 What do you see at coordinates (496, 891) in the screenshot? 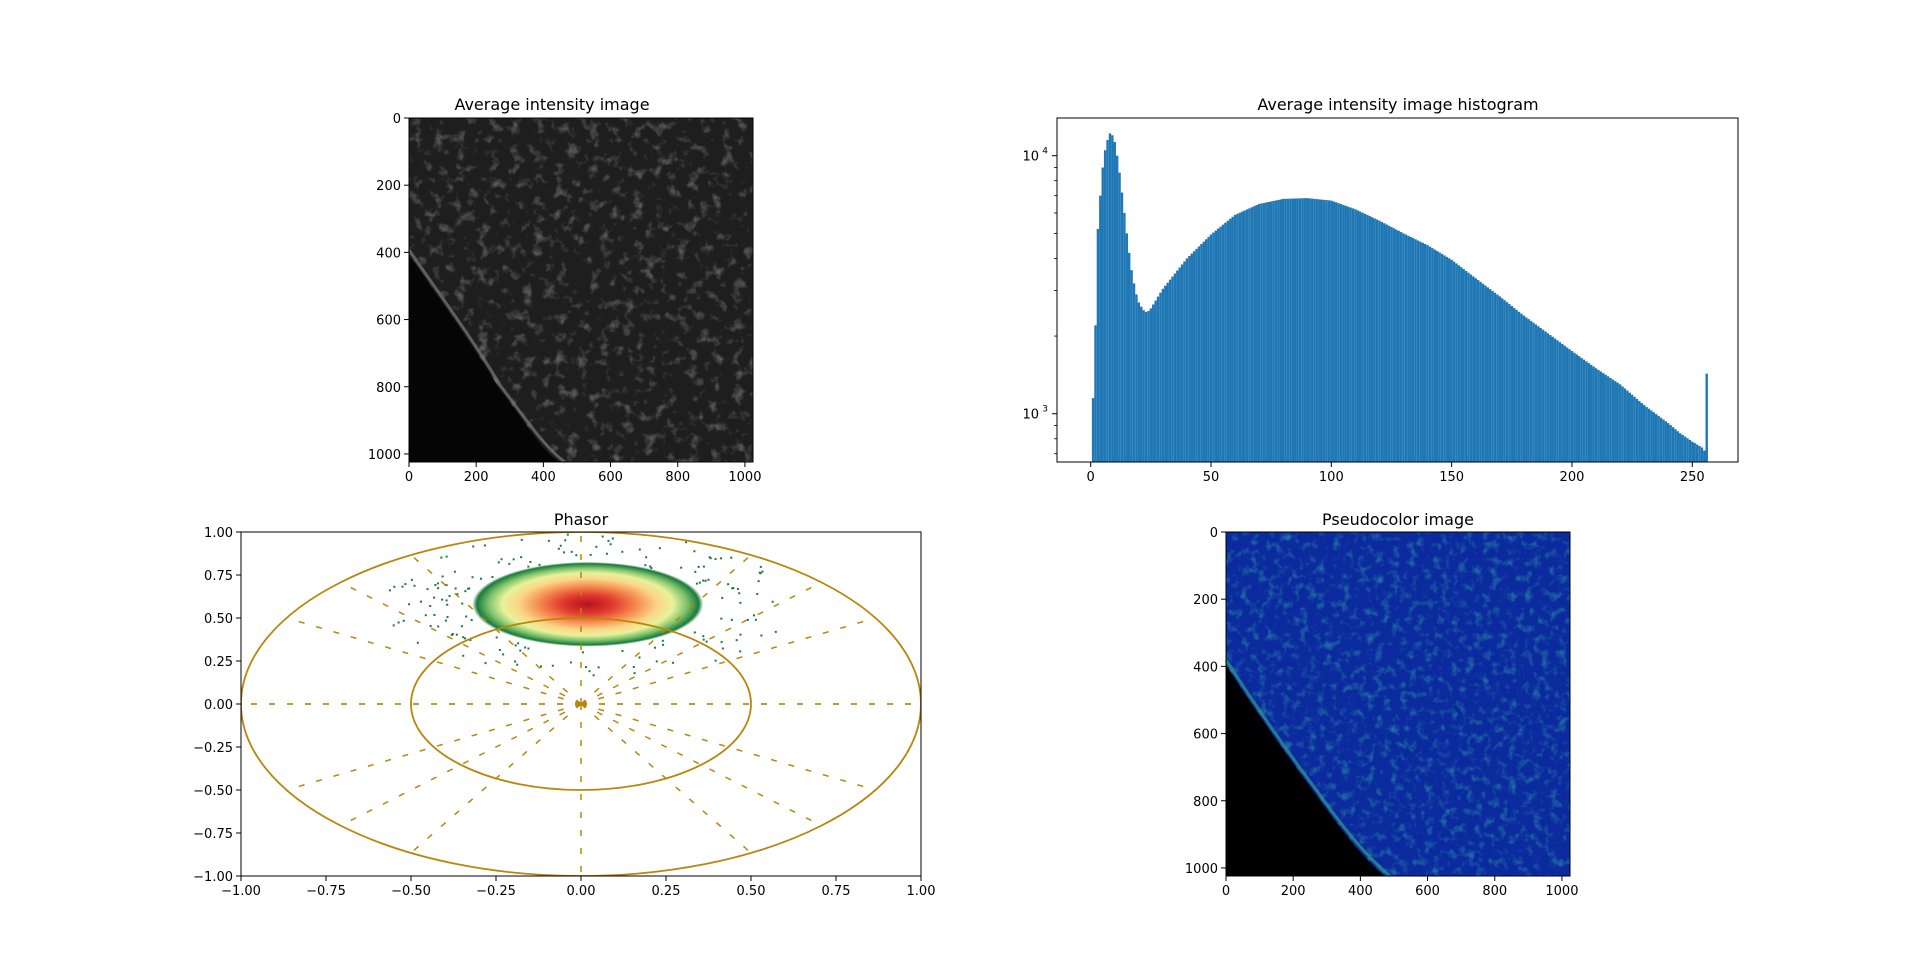
I see `x-tick-label: −0.25` at bounding box center [496, 891].